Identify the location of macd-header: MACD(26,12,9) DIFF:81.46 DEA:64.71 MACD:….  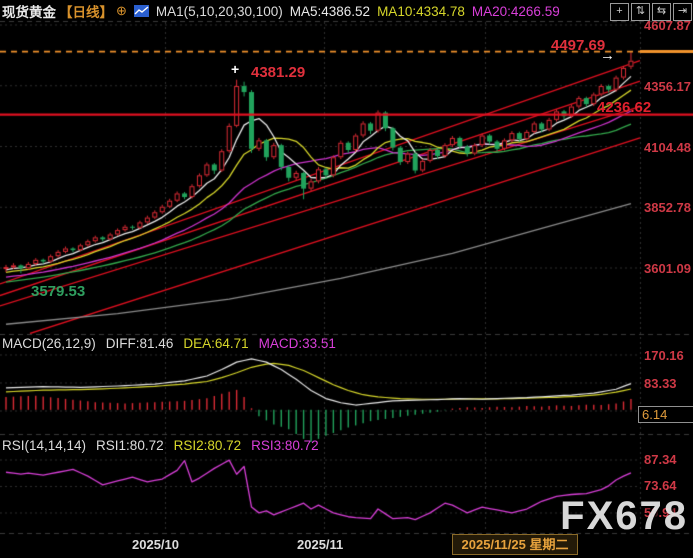
(169, 343).